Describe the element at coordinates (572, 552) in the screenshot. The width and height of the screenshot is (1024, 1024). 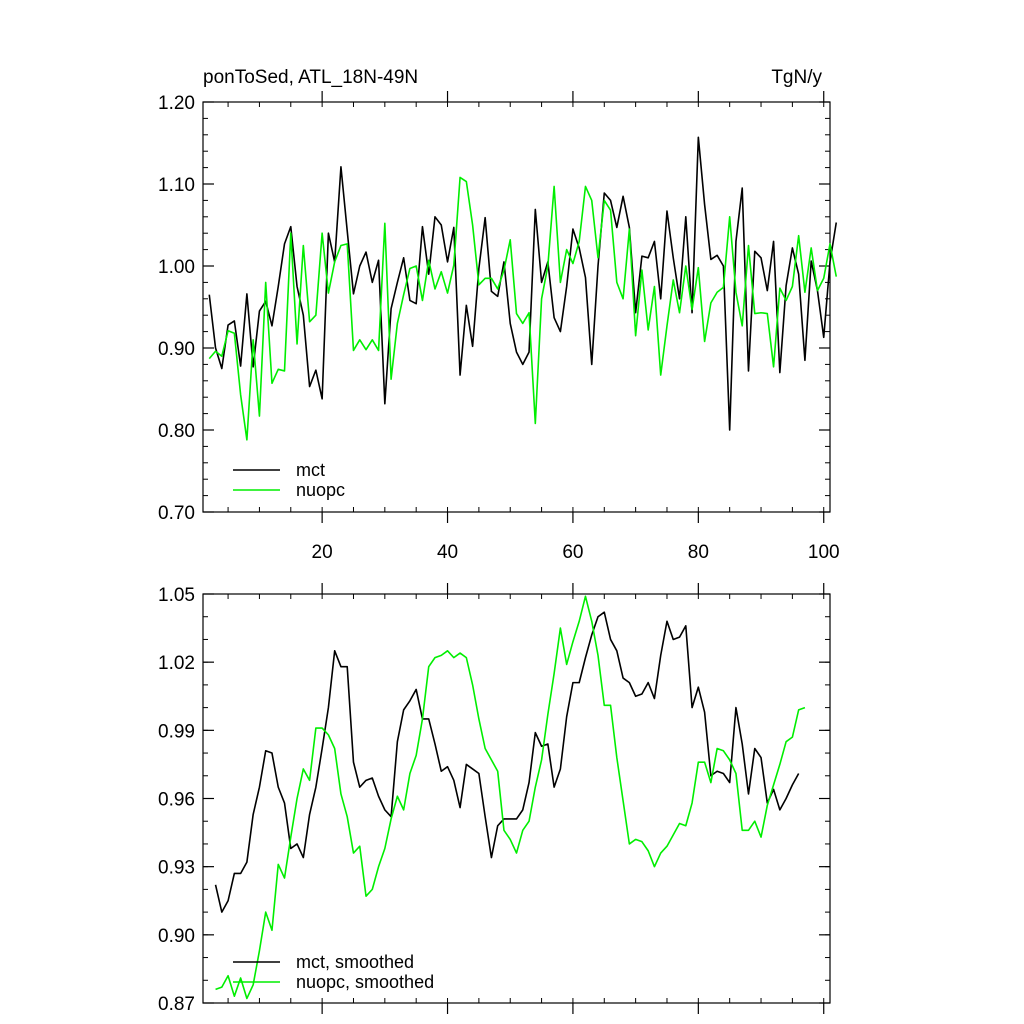
I see `top-x-tick-label: 60` at that location.